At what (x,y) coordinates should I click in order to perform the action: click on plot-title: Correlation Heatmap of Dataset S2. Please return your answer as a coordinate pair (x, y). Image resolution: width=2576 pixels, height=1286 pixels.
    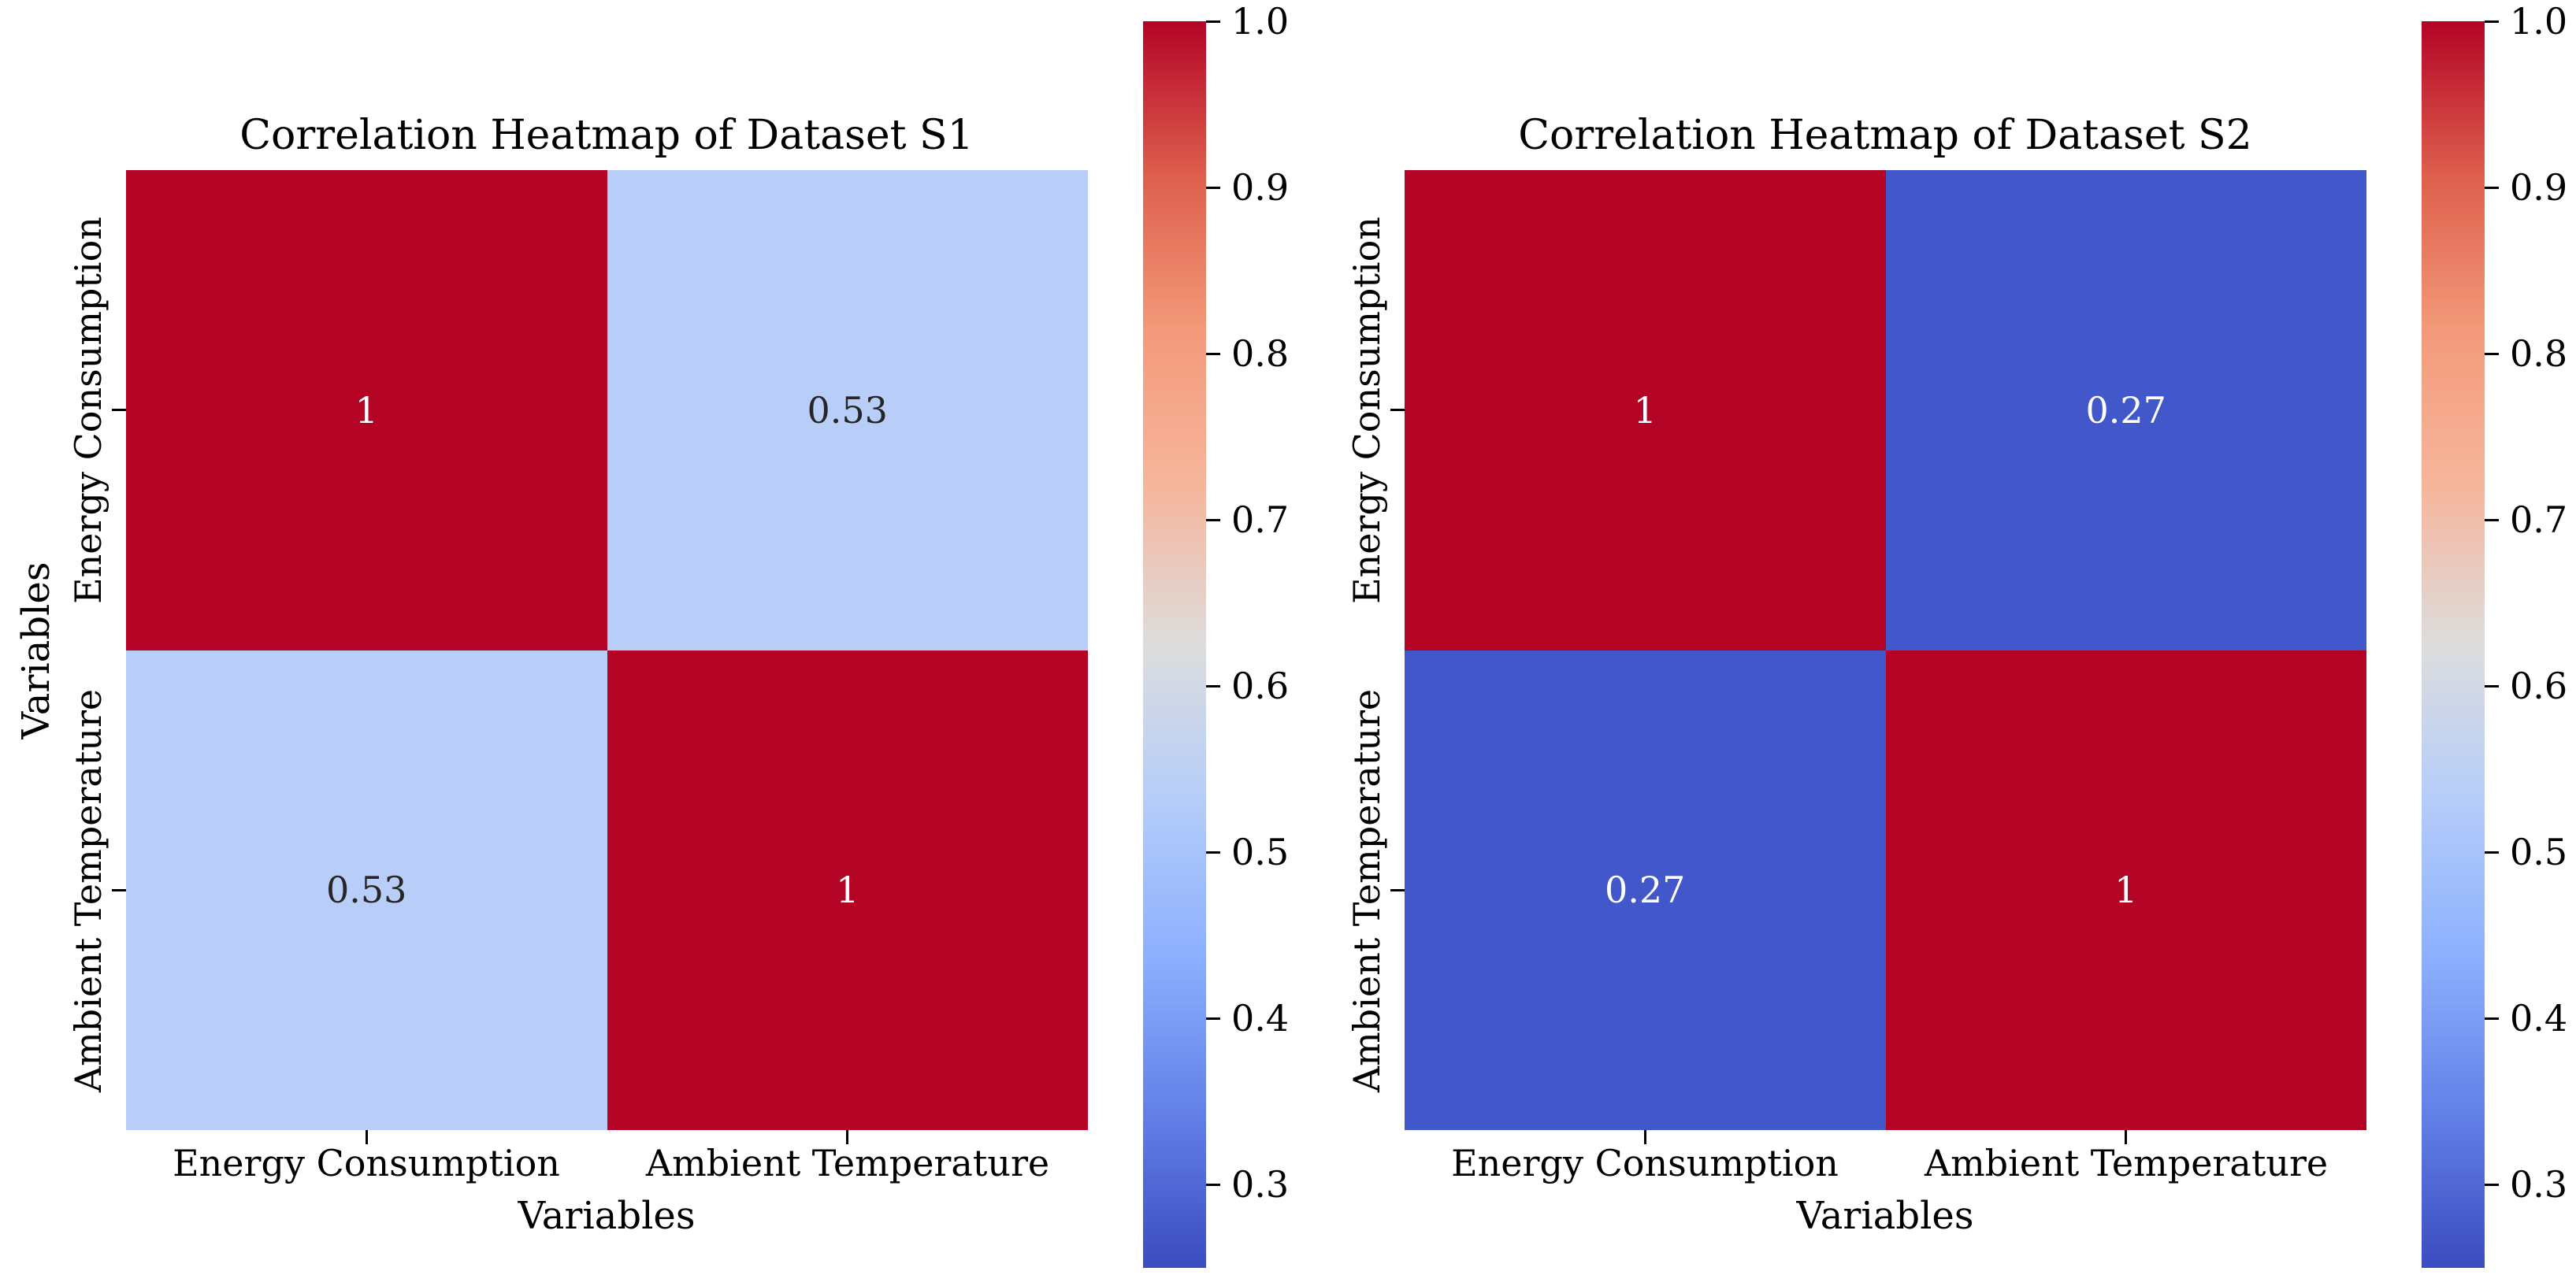
    Looking at the image, I should click on (1885, 135).